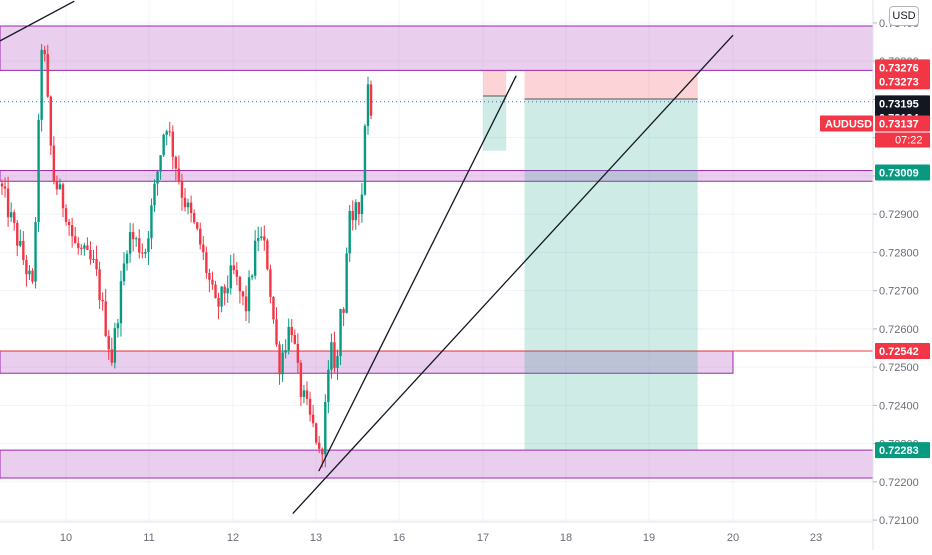 Image resolution: width=932 pixels, height=555 pixels. I want to click on trendline, so click(37, 21).